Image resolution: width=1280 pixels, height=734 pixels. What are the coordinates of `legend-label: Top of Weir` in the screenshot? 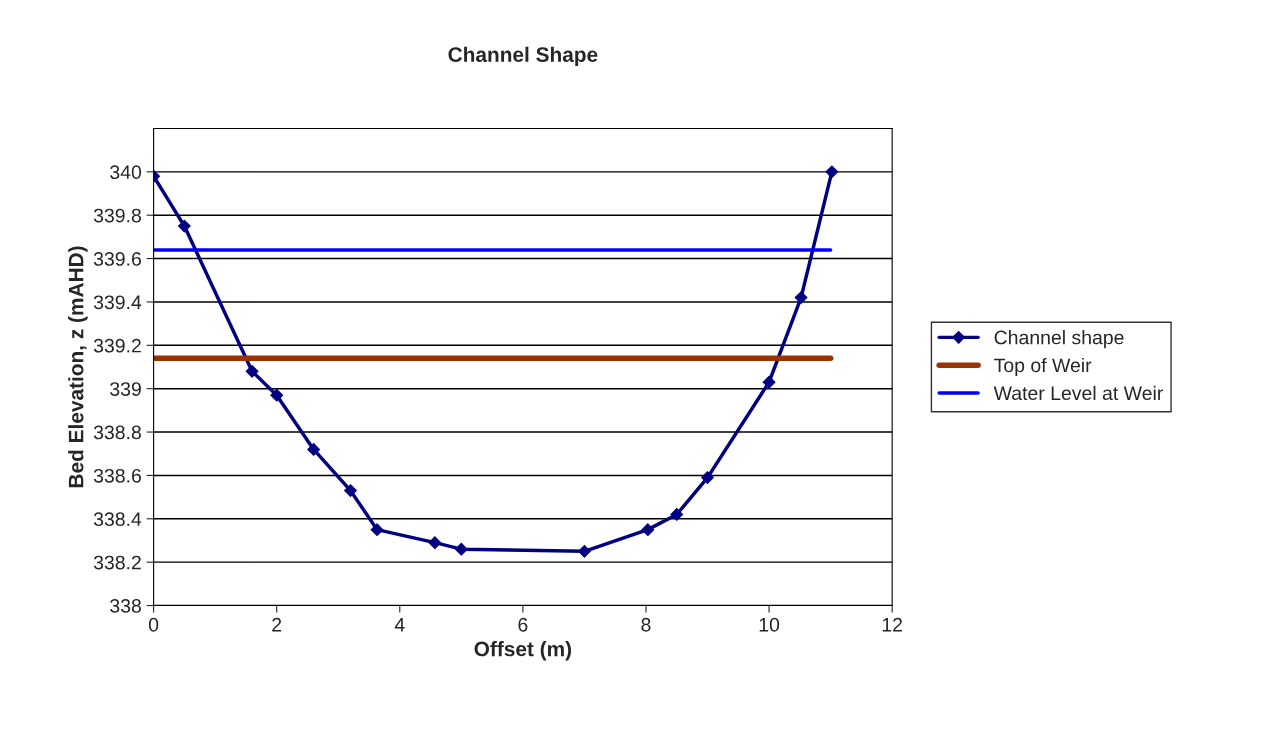 It's located at (1043, 367).